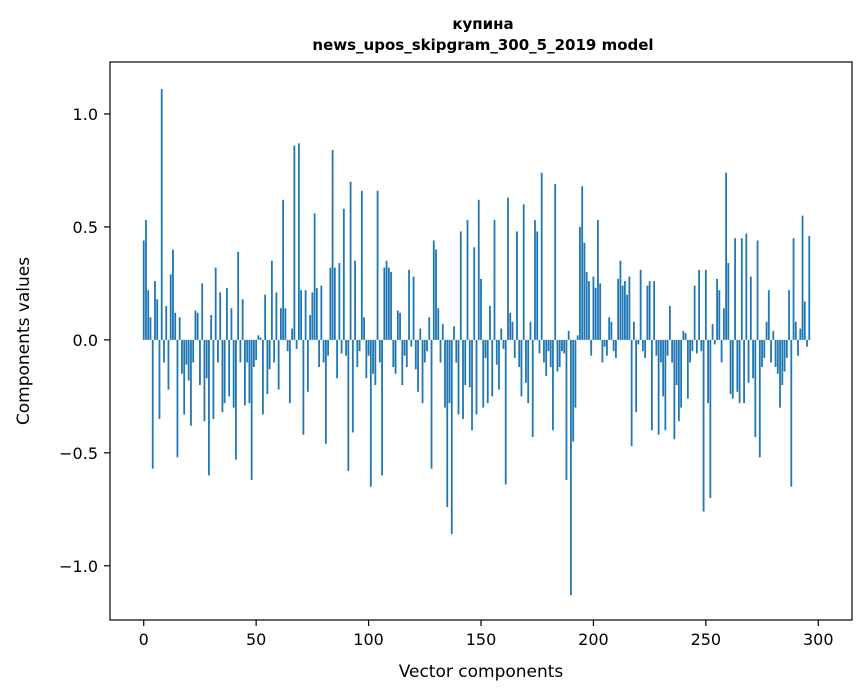  Describe the element at coordinates (482, 24) in the screenshot. I see `chart-title: купина` at that location.